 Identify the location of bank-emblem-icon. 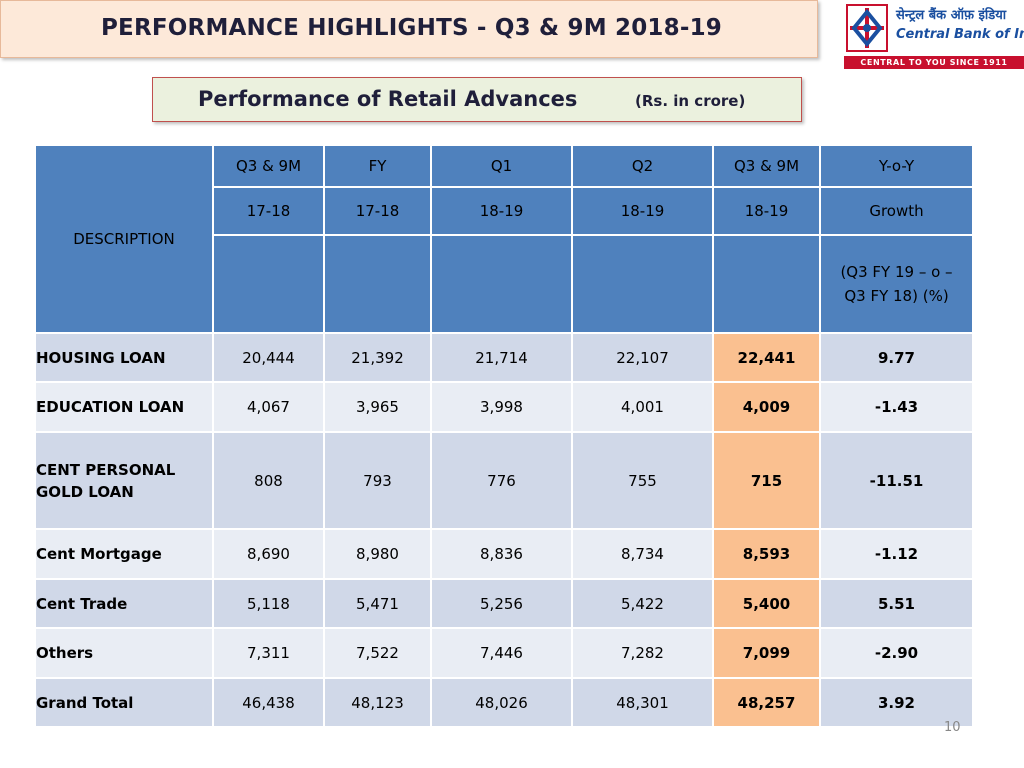
(867, 28).